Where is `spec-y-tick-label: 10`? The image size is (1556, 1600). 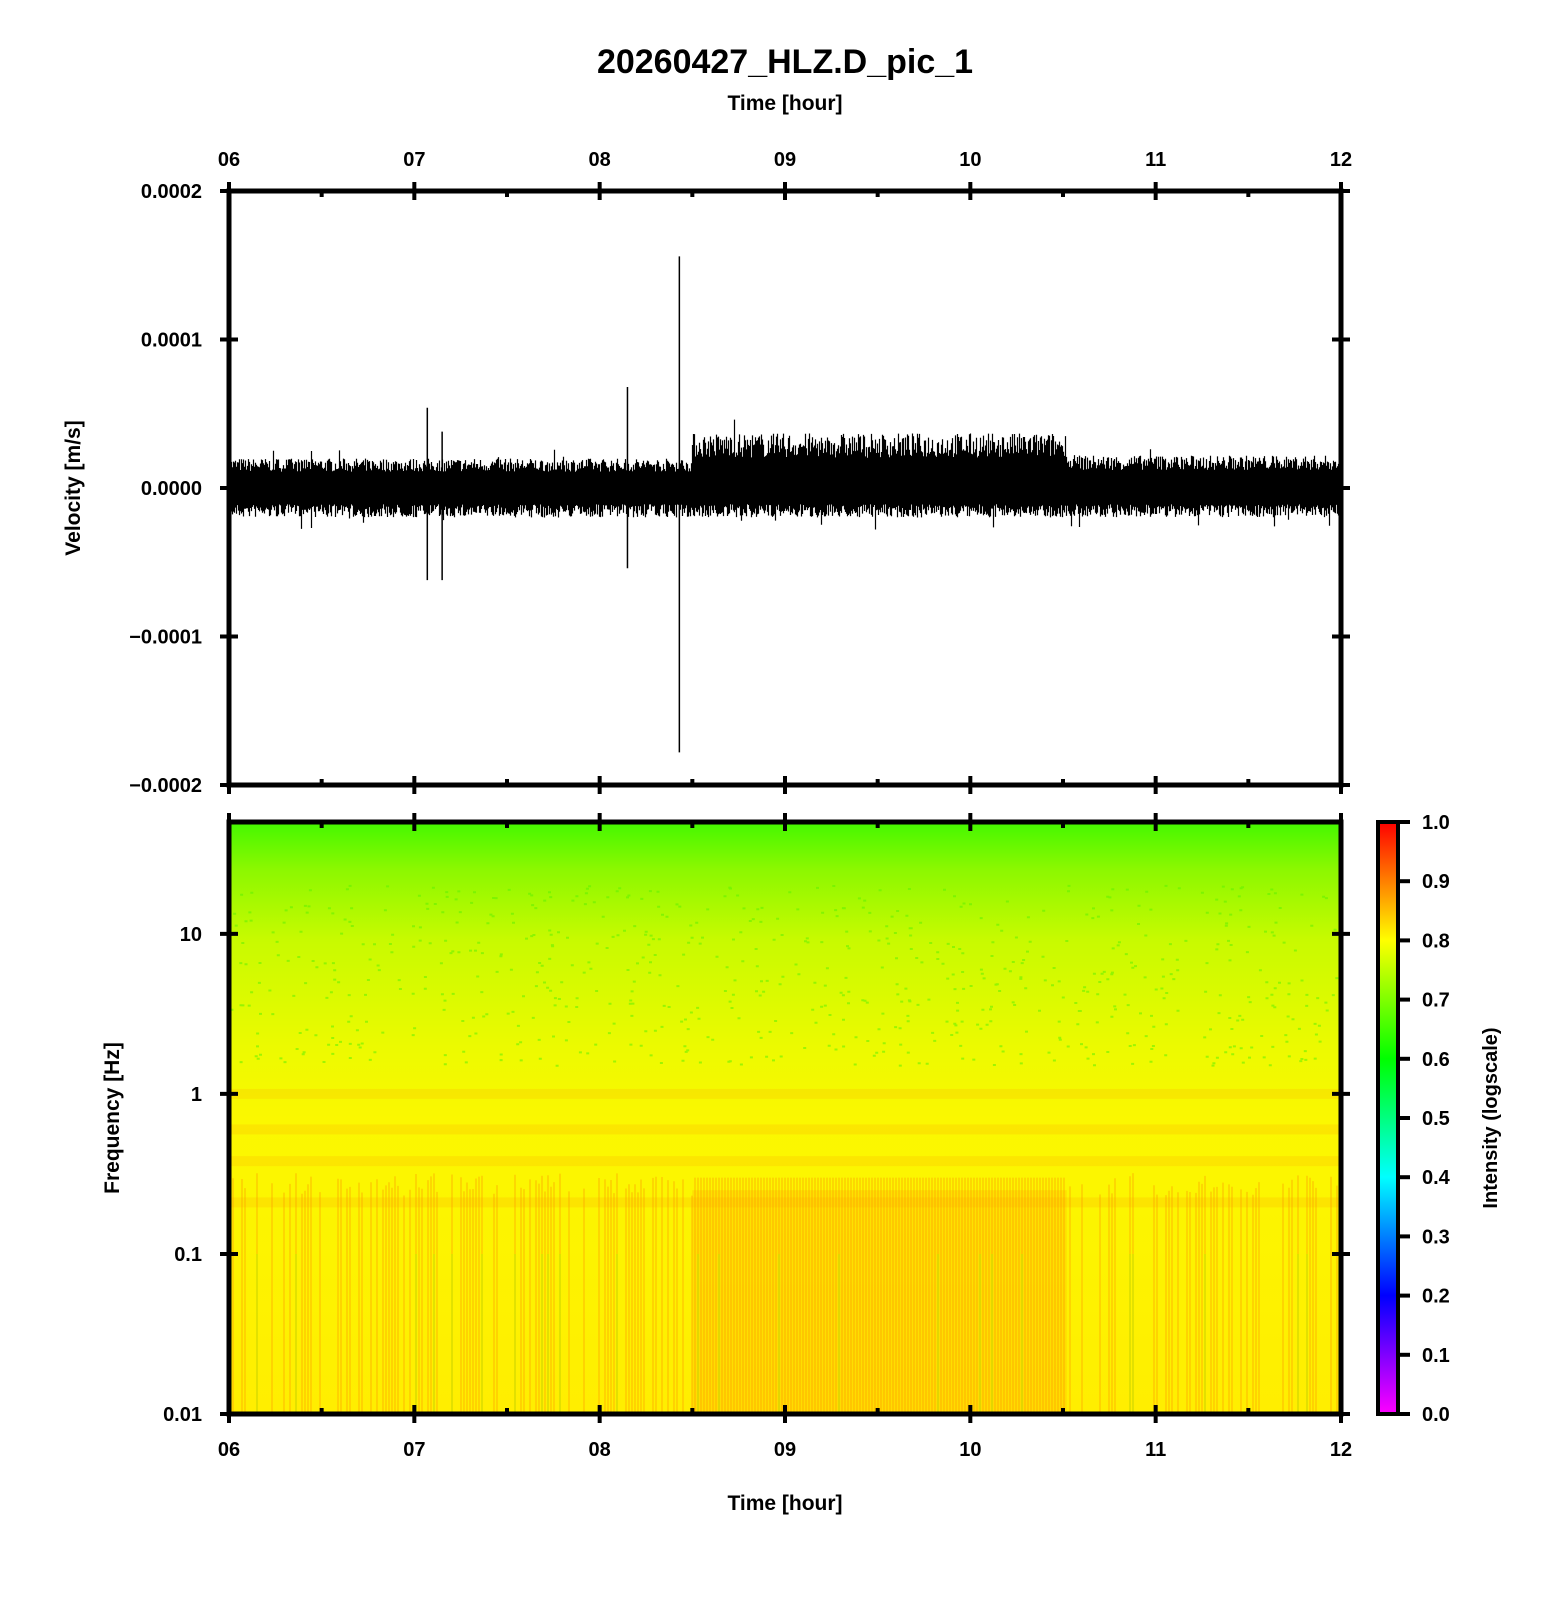 spec-y-tick-label: 10 is located at coordinates (191, 935).